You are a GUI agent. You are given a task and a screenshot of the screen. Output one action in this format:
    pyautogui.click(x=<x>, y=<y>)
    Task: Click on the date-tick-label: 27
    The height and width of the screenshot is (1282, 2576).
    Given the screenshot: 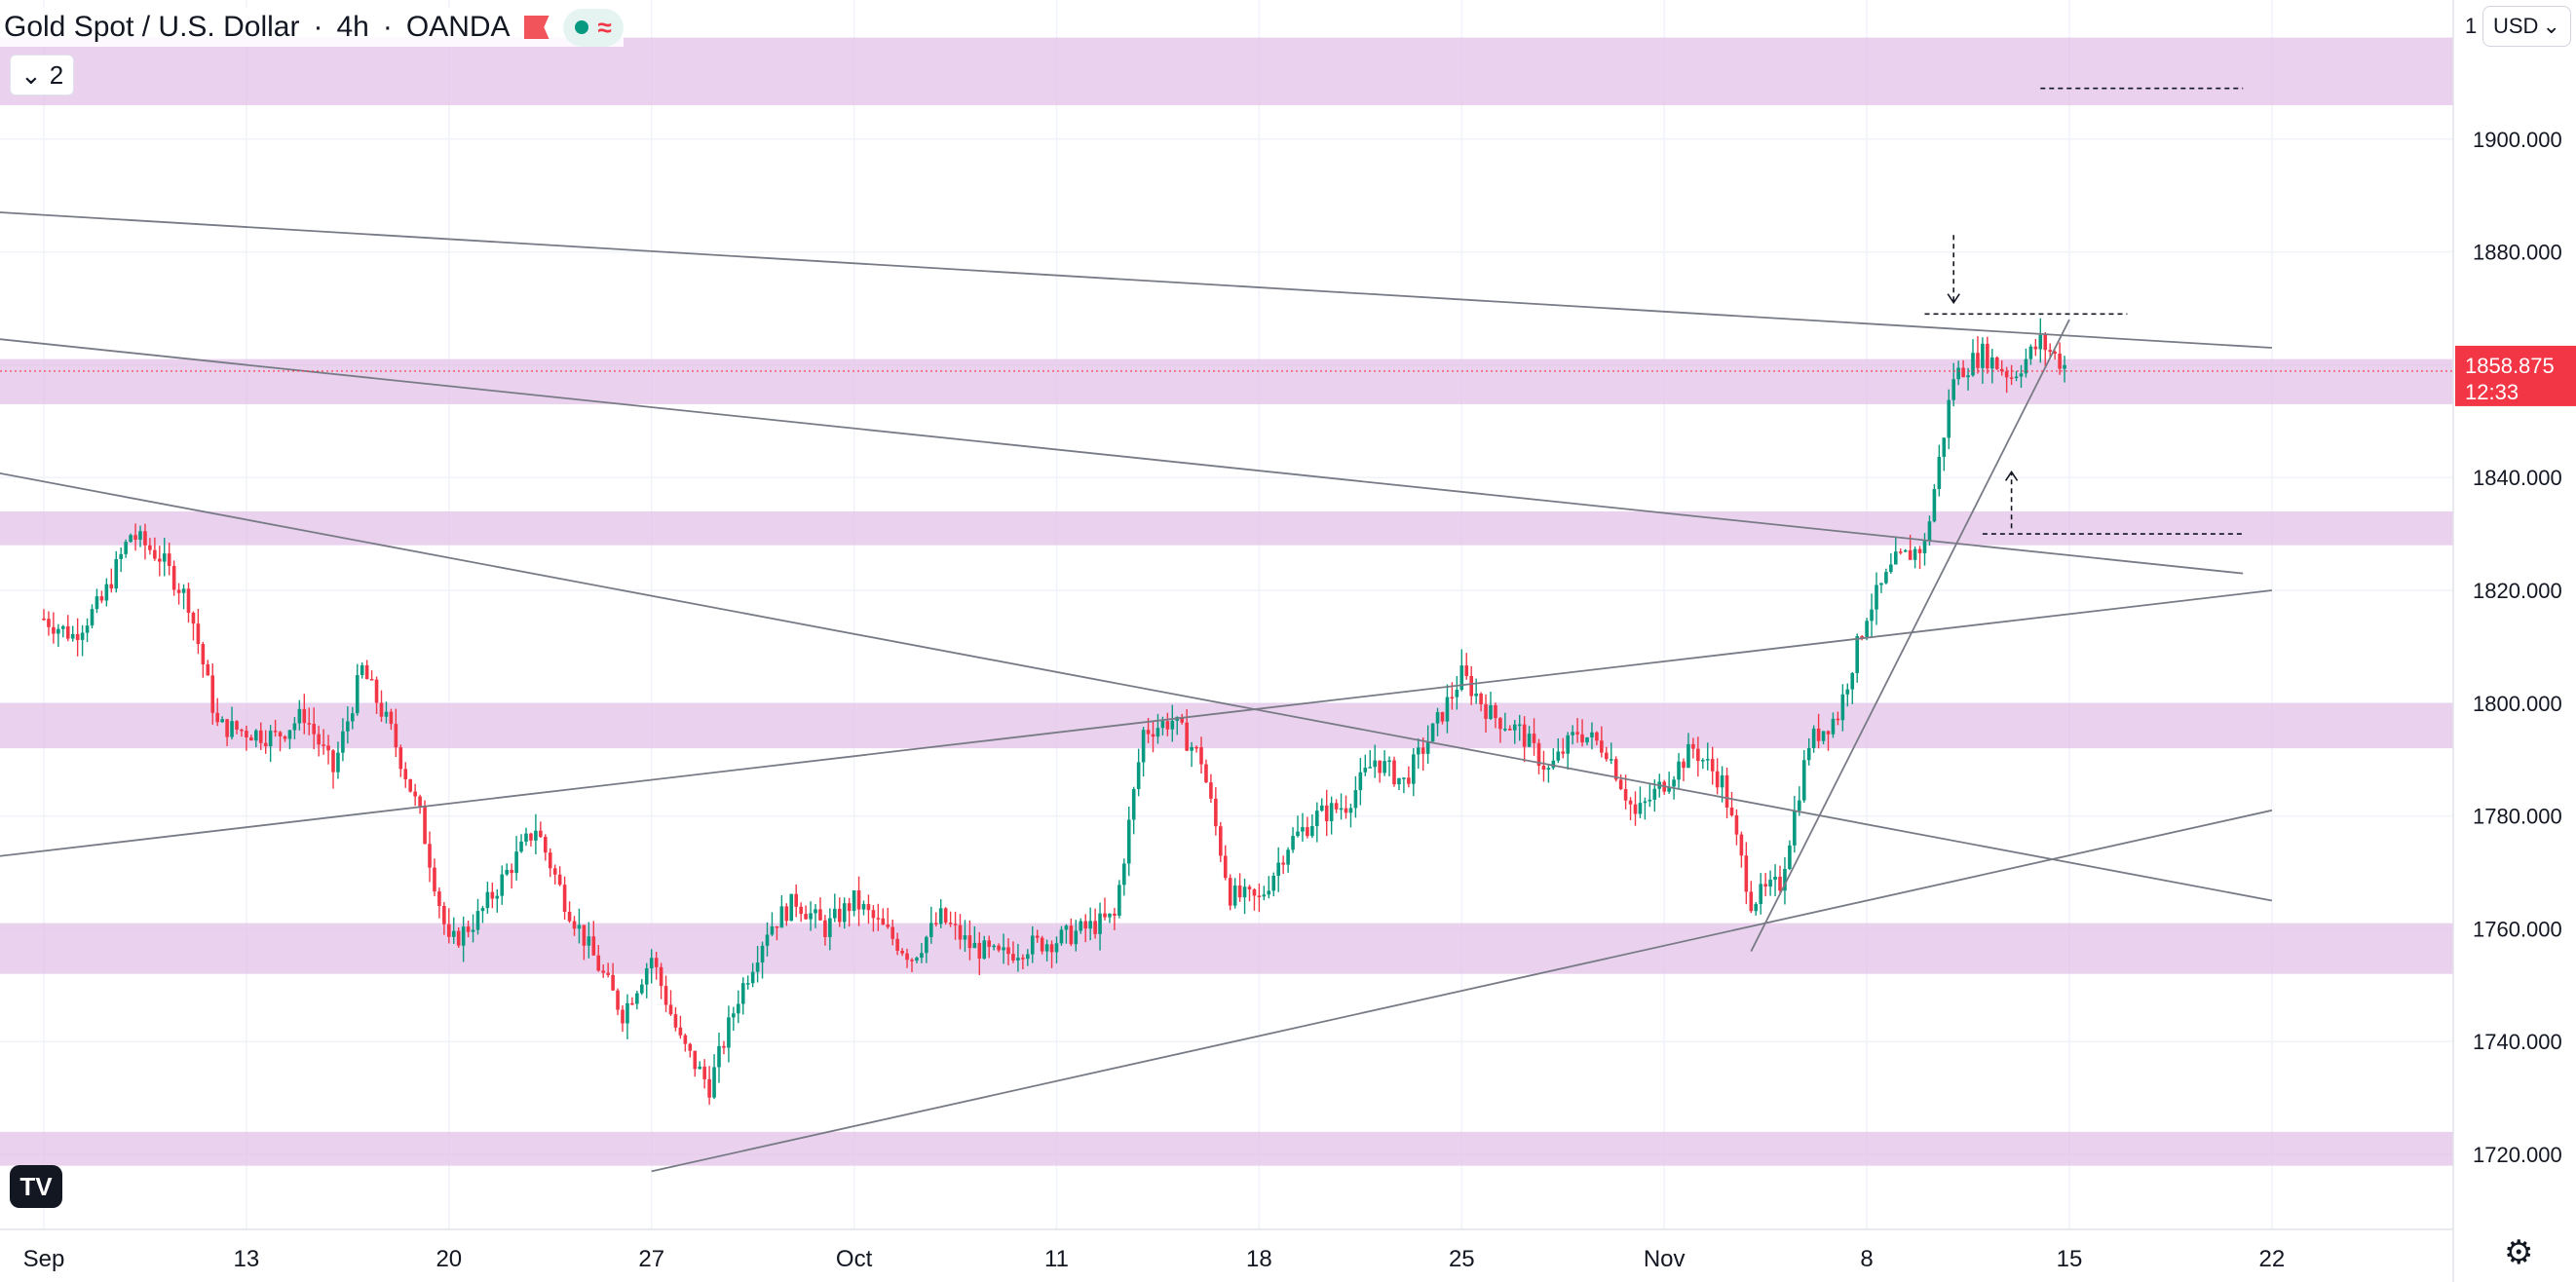 What is the action you would take?
    pyautogui.click(x=651, y=1259)
    